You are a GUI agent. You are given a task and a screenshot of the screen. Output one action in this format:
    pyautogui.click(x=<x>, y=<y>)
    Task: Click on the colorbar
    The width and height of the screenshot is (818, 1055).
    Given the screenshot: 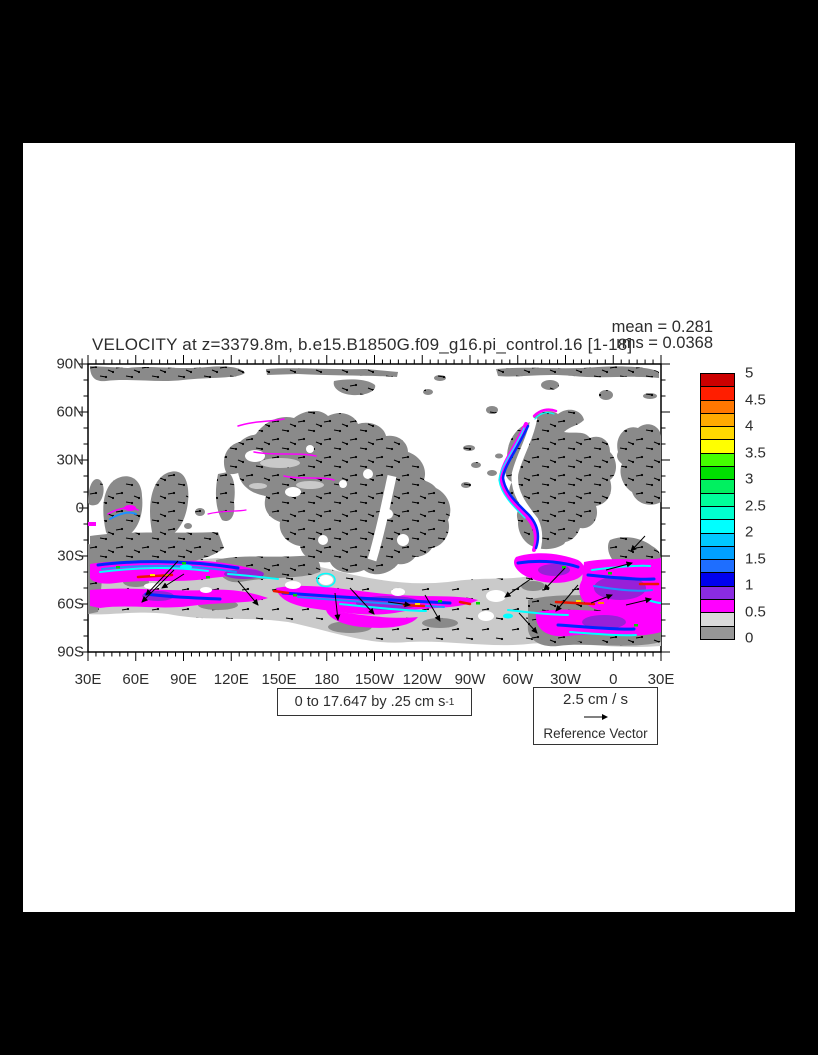 What is the action you would take?
    pyautogui.click(x=717, y=506)
    